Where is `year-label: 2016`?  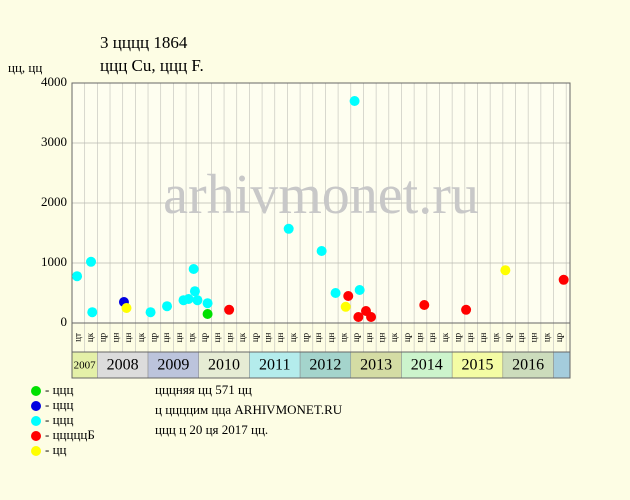 year-label: 2016 is located at coordinates (528, 365).